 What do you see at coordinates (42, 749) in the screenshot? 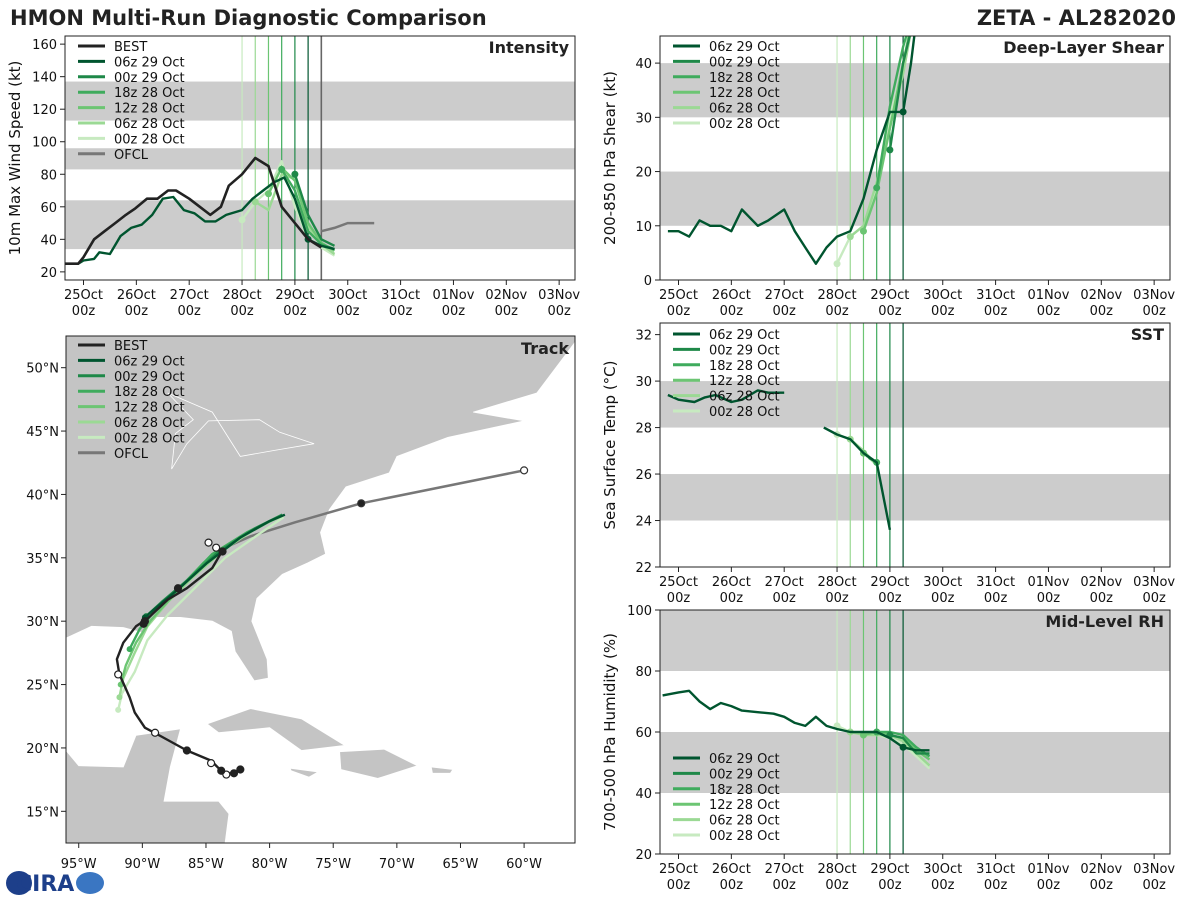
I see `lat-tick-label: 20°N` at bounding box center [42, 749].